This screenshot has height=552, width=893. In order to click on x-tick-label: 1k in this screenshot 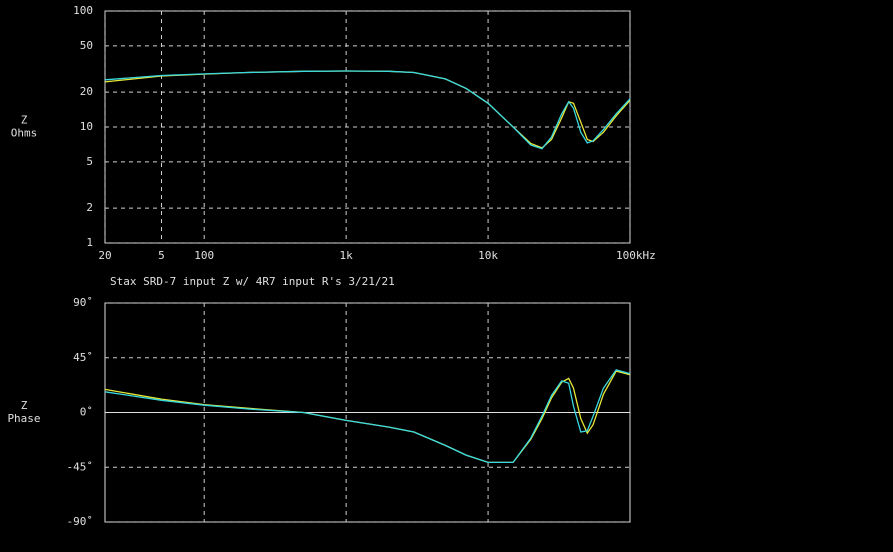, I will do `click(347, 255)`.